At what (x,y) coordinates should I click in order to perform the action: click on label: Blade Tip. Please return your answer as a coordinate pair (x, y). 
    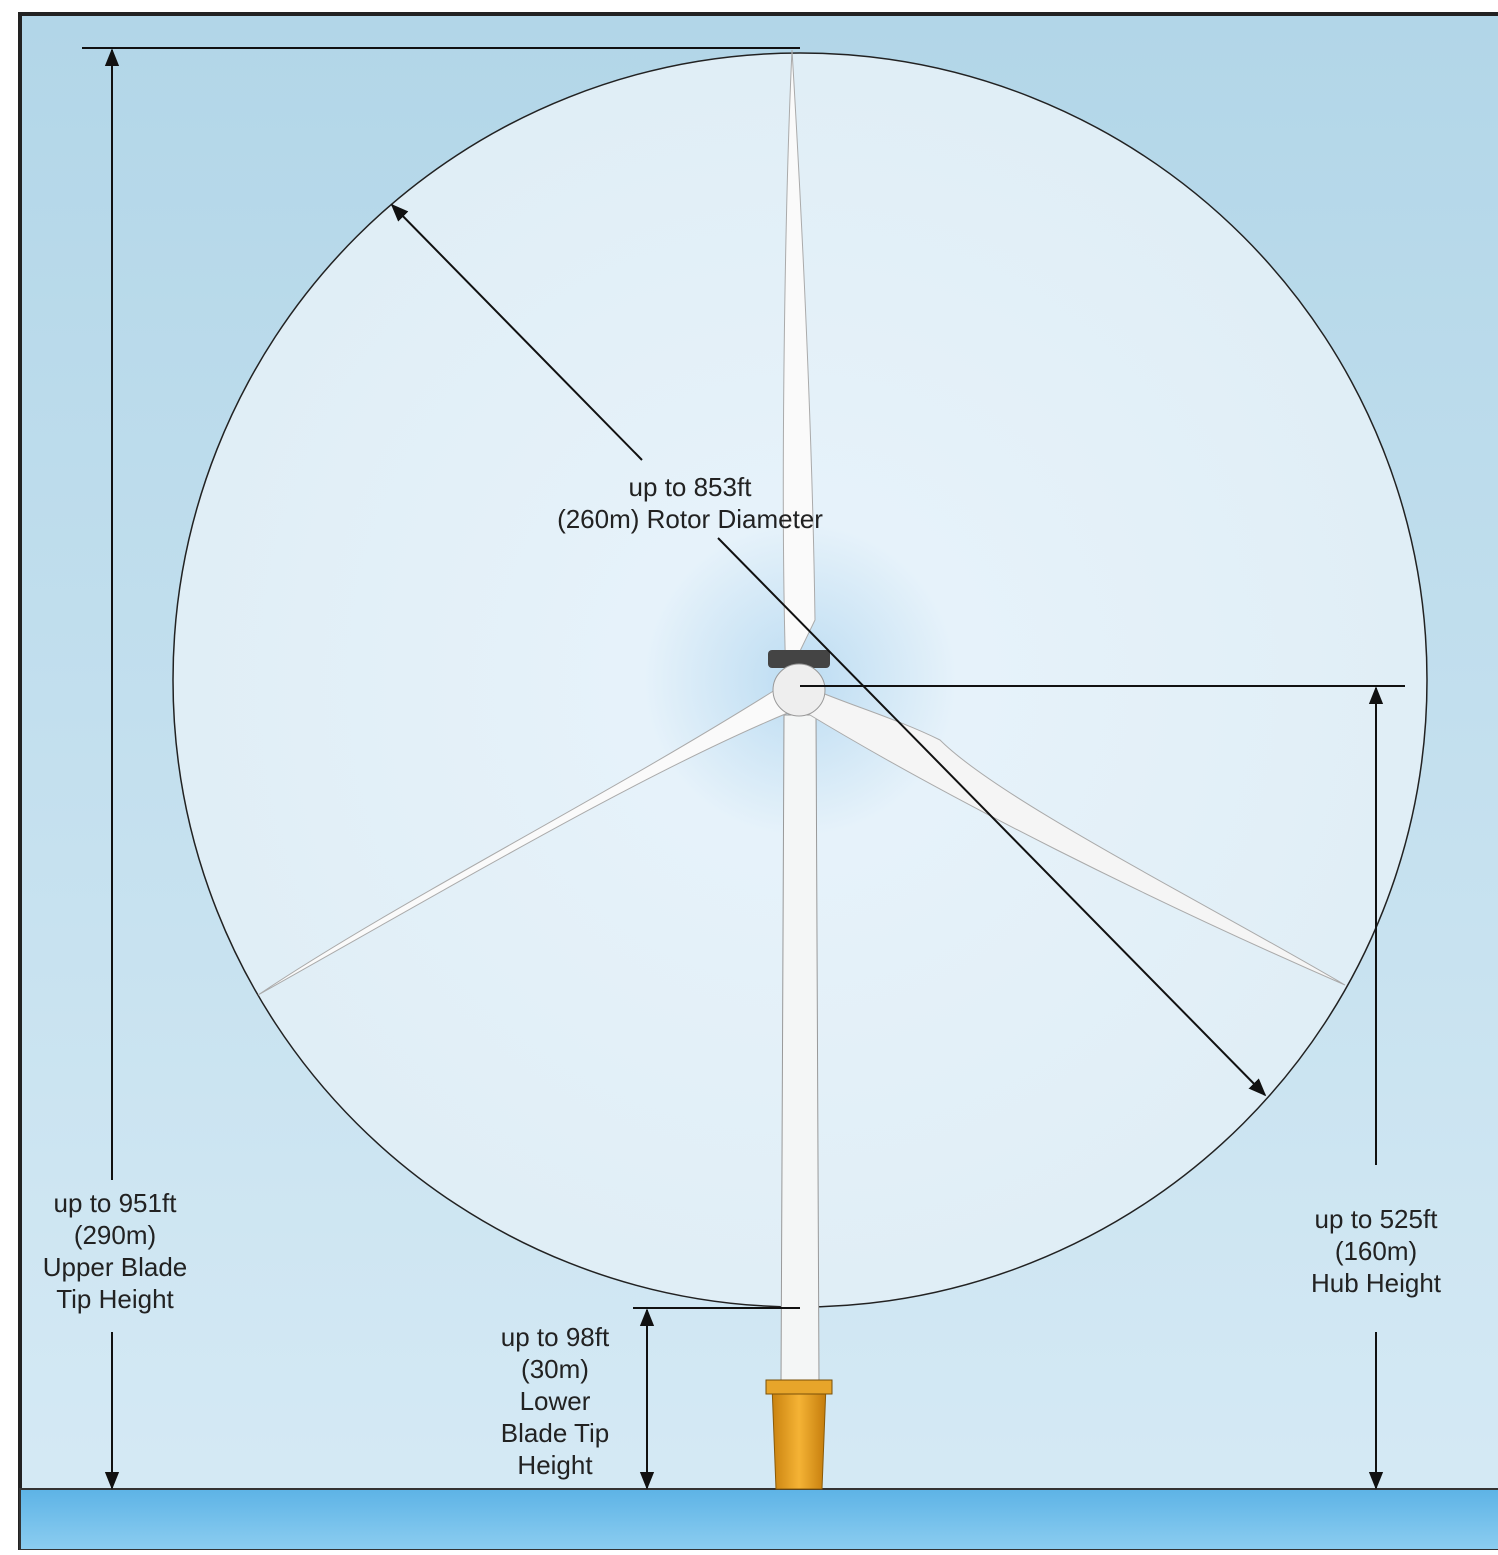
    Looking at the image, I should click on (555, 1433).